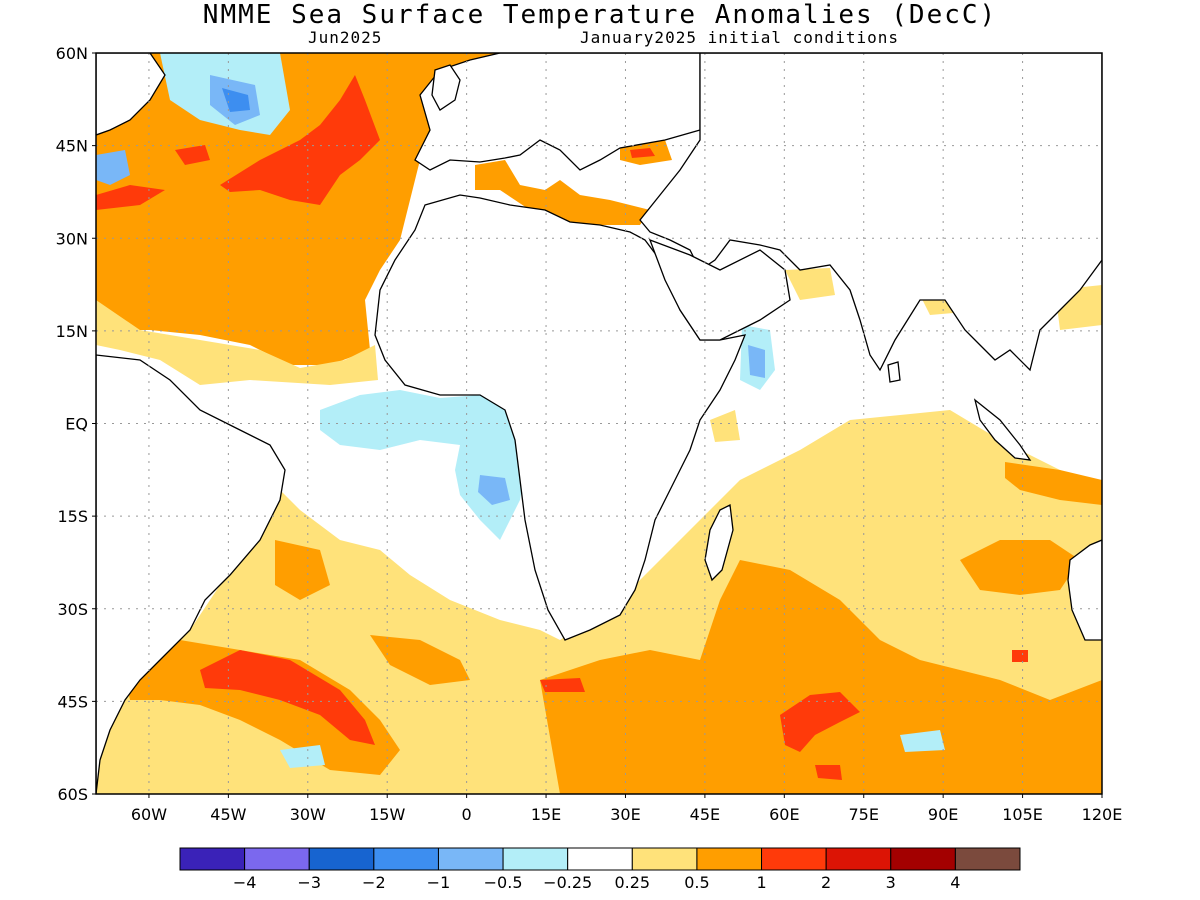  What do you see at coordinates (870, 212) in the screenshot?
I see `asia-coast` at bounding box center [870, 212].